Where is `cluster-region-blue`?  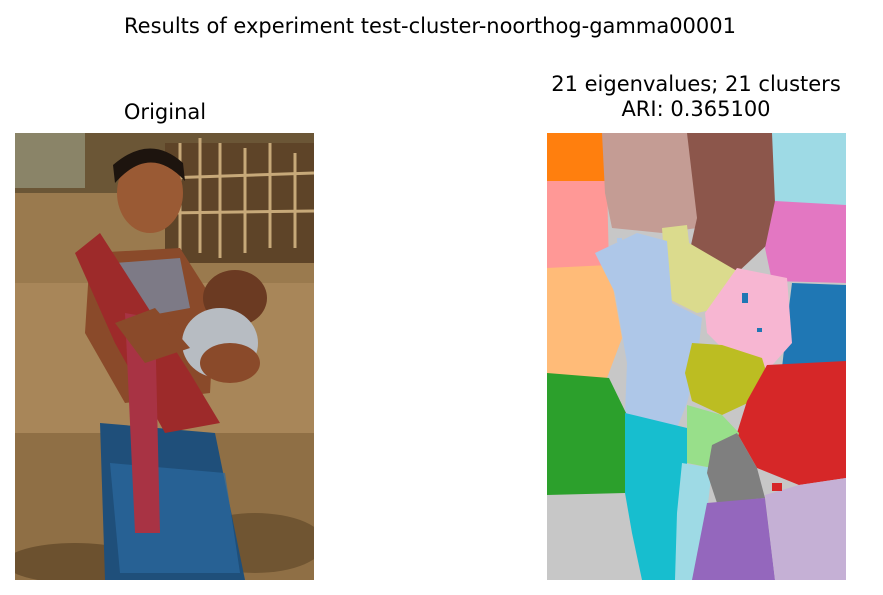 cluster-region-blue is located at coordinates (814, 325).